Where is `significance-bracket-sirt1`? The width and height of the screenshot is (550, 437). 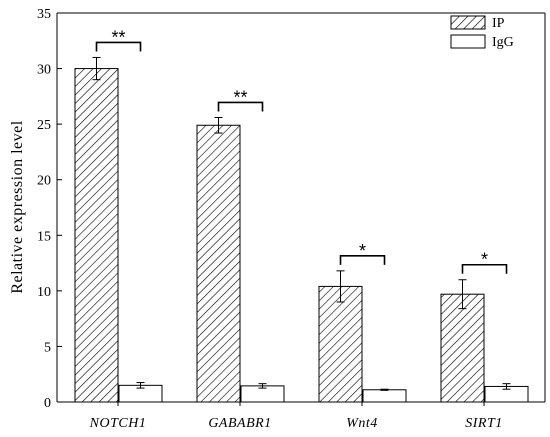
significance-bracket-sirt1 is located at coordinates (484, 268).